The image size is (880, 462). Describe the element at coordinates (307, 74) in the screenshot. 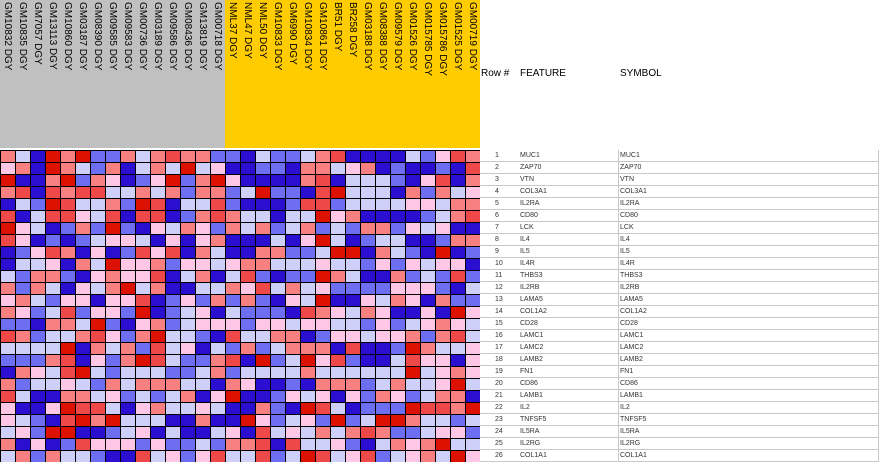

I see `column-header: GM10834 DGY` at that location.